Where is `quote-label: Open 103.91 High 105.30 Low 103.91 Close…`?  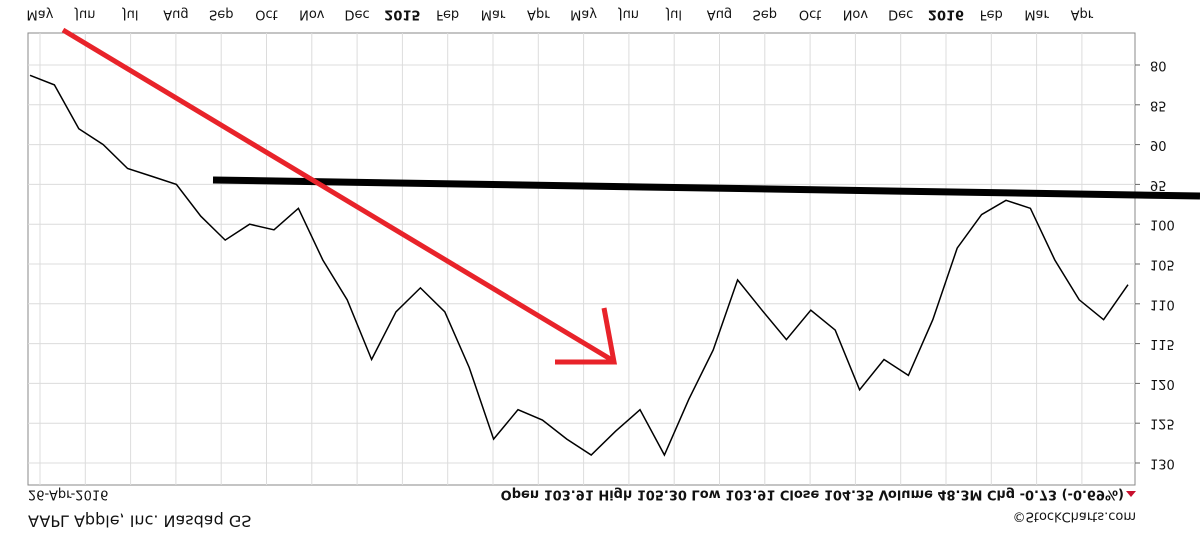
quote-label: Open 103.91 High 105.30 Low 103.91 Close… is located at coordinates (812, 494).